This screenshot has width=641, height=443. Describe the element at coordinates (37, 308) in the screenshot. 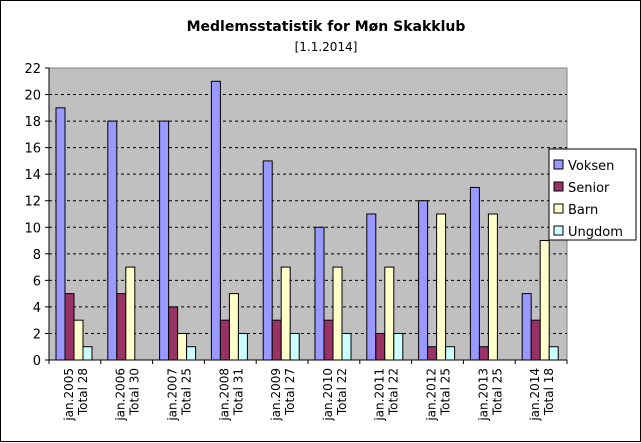

I see `y-tick-label: 4` at that location.